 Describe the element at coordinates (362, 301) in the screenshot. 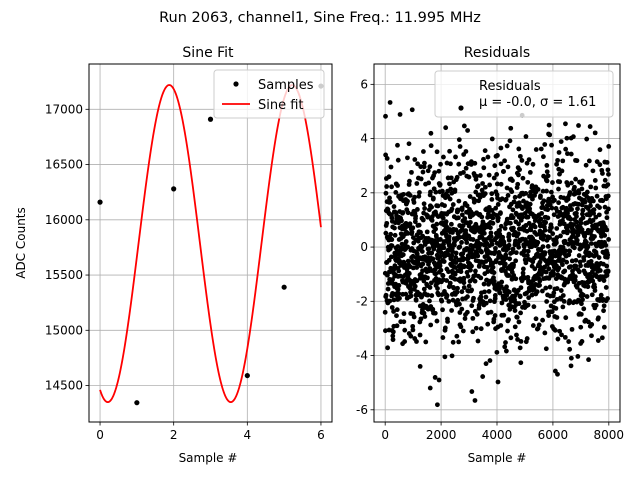

I see `residuals-ytick-label--2: -2` at that location.